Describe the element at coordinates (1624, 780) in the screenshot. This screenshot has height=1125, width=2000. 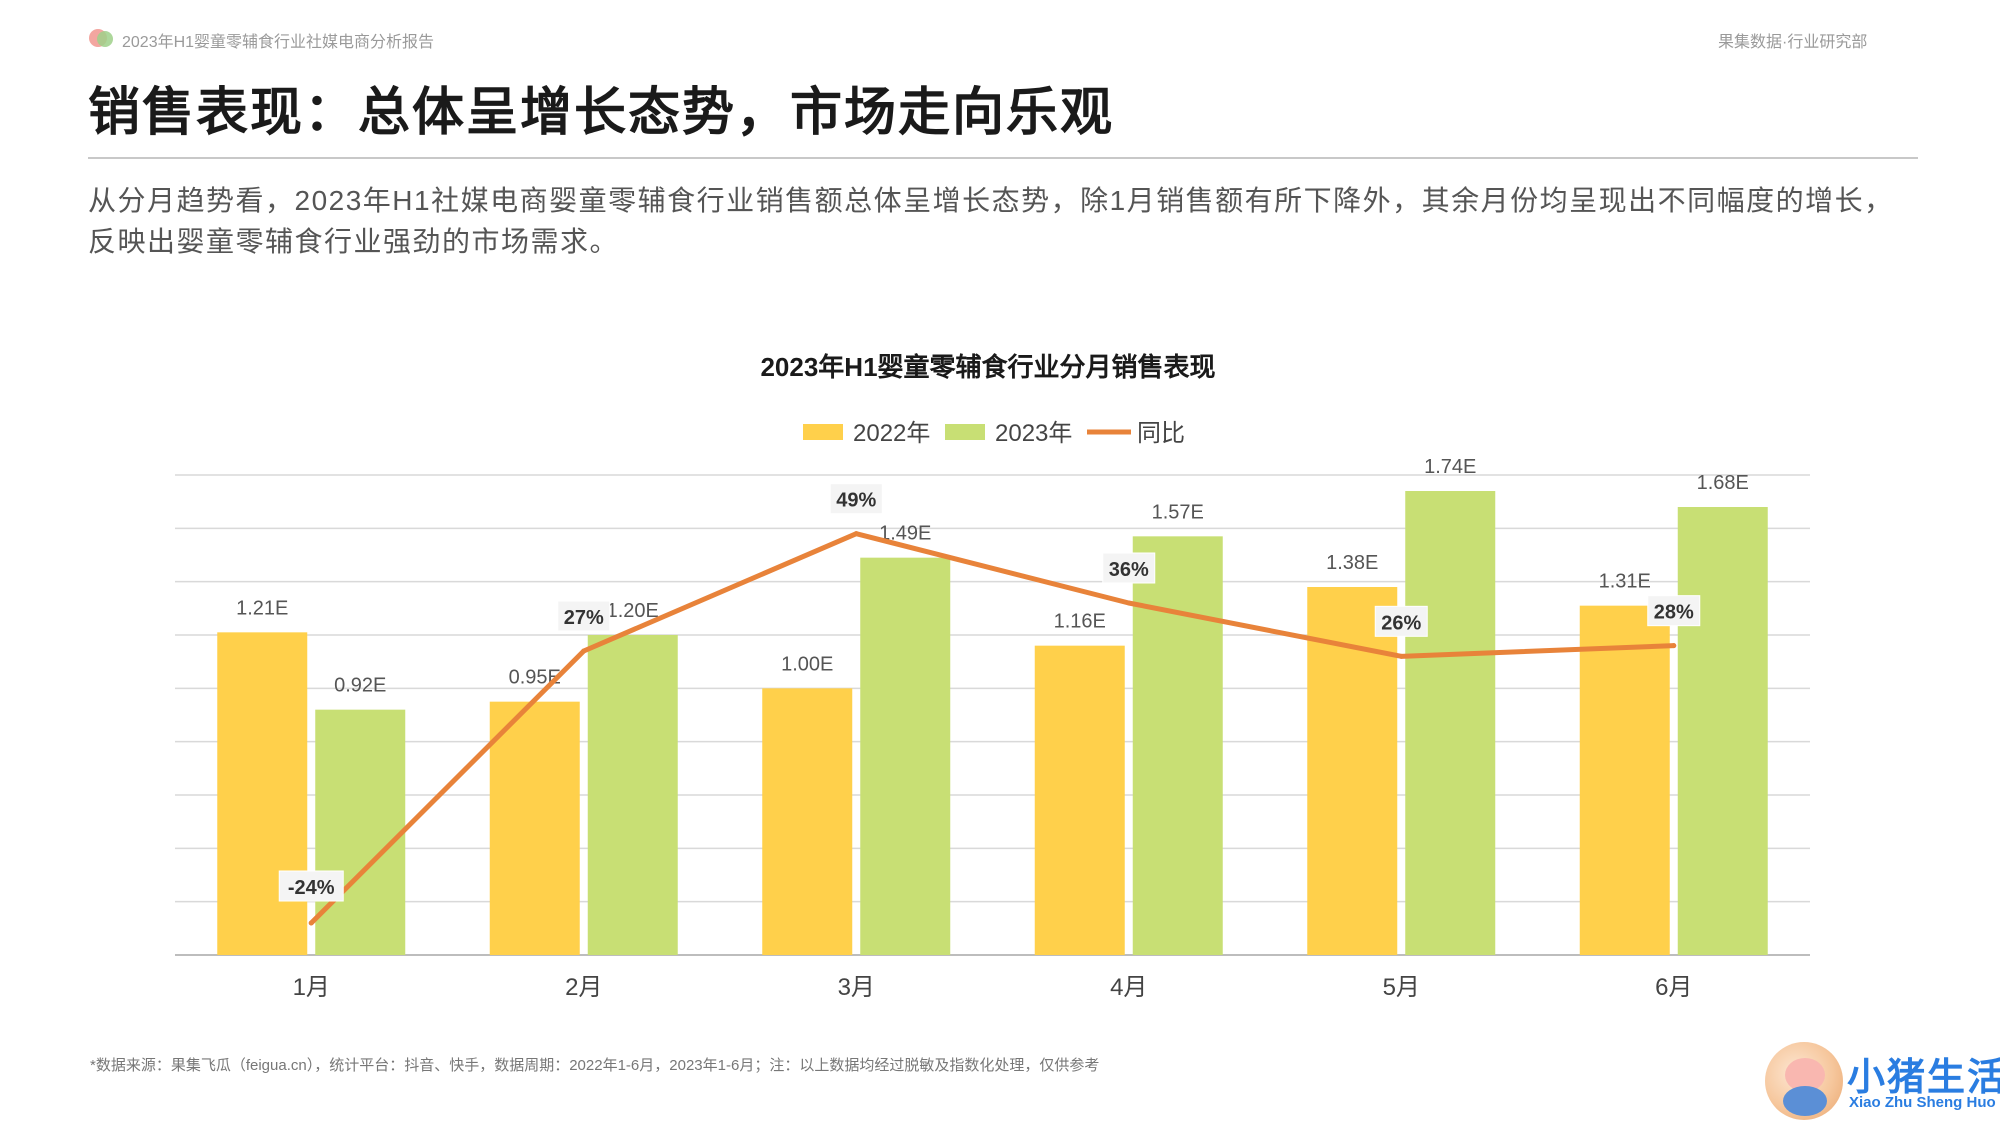
I see `bar-2022年-6月` at that location.